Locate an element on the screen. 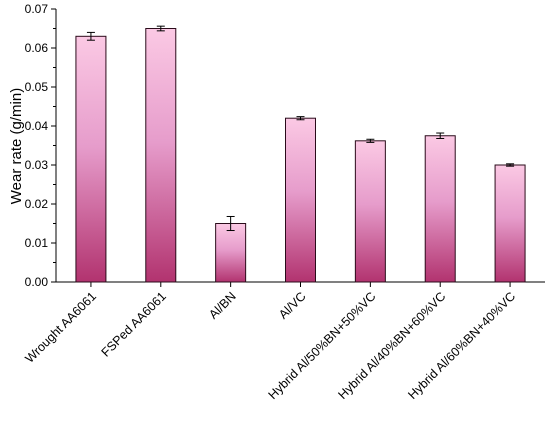 The width and height of the screenshot is (550, 426). category-label: Wrought AA6061 is located at coordinates (60, 327).